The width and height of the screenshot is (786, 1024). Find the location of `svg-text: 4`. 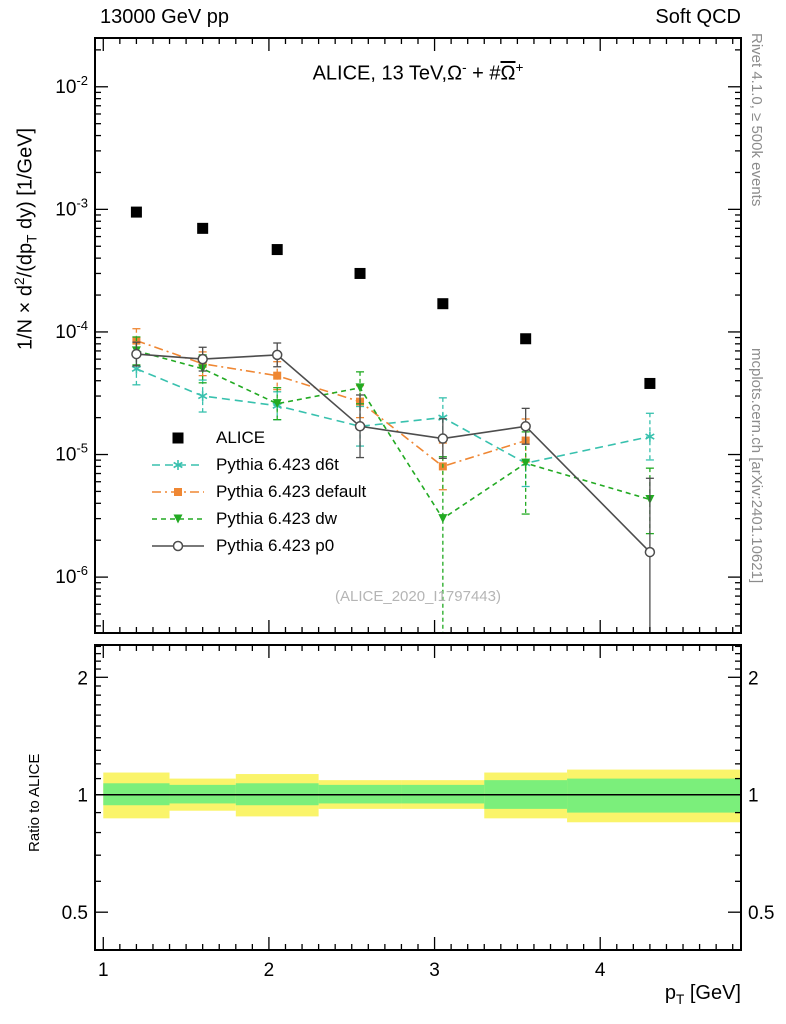

svg-text: 4 is located at coordinates (600, 970).